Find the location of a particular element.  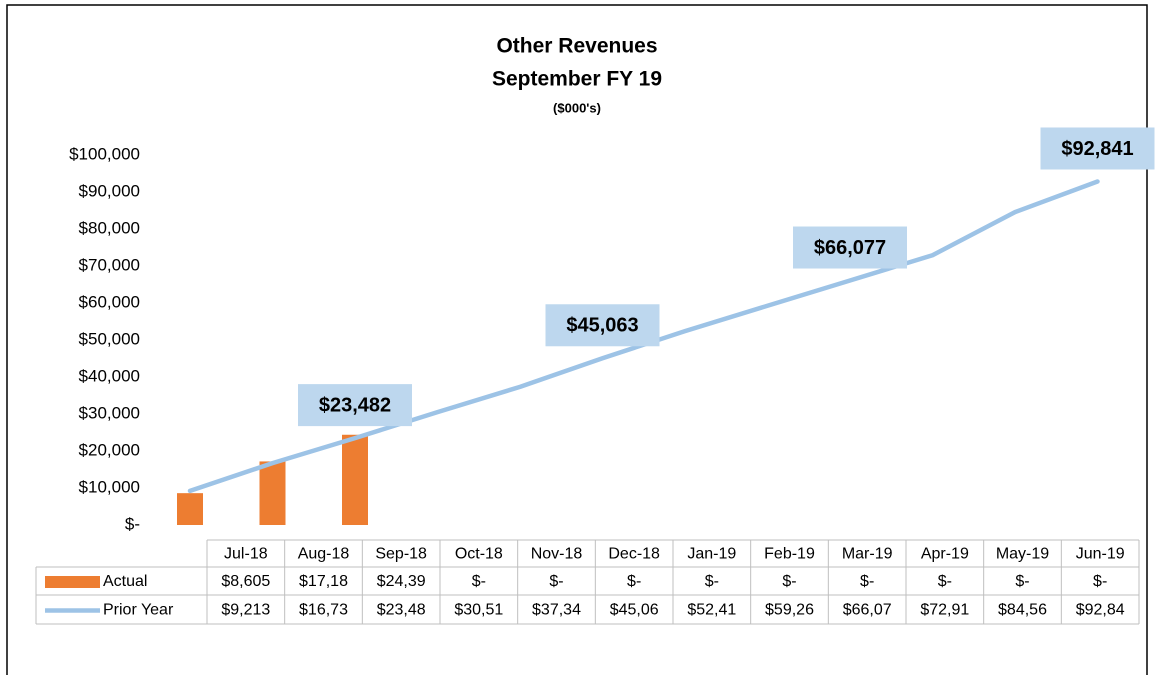

y-tick-label: $50,000 is located at coordinates (109, 338).